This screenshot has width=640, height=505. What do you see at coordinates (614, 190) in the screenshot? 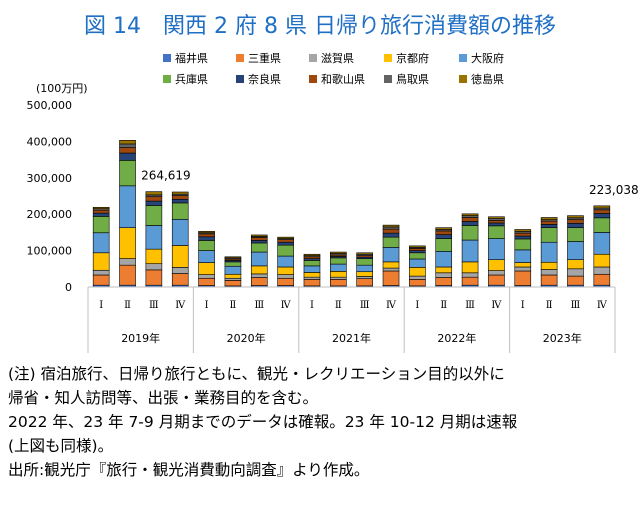
I see `data-label: 223,038` at bounding box center [614, 190].